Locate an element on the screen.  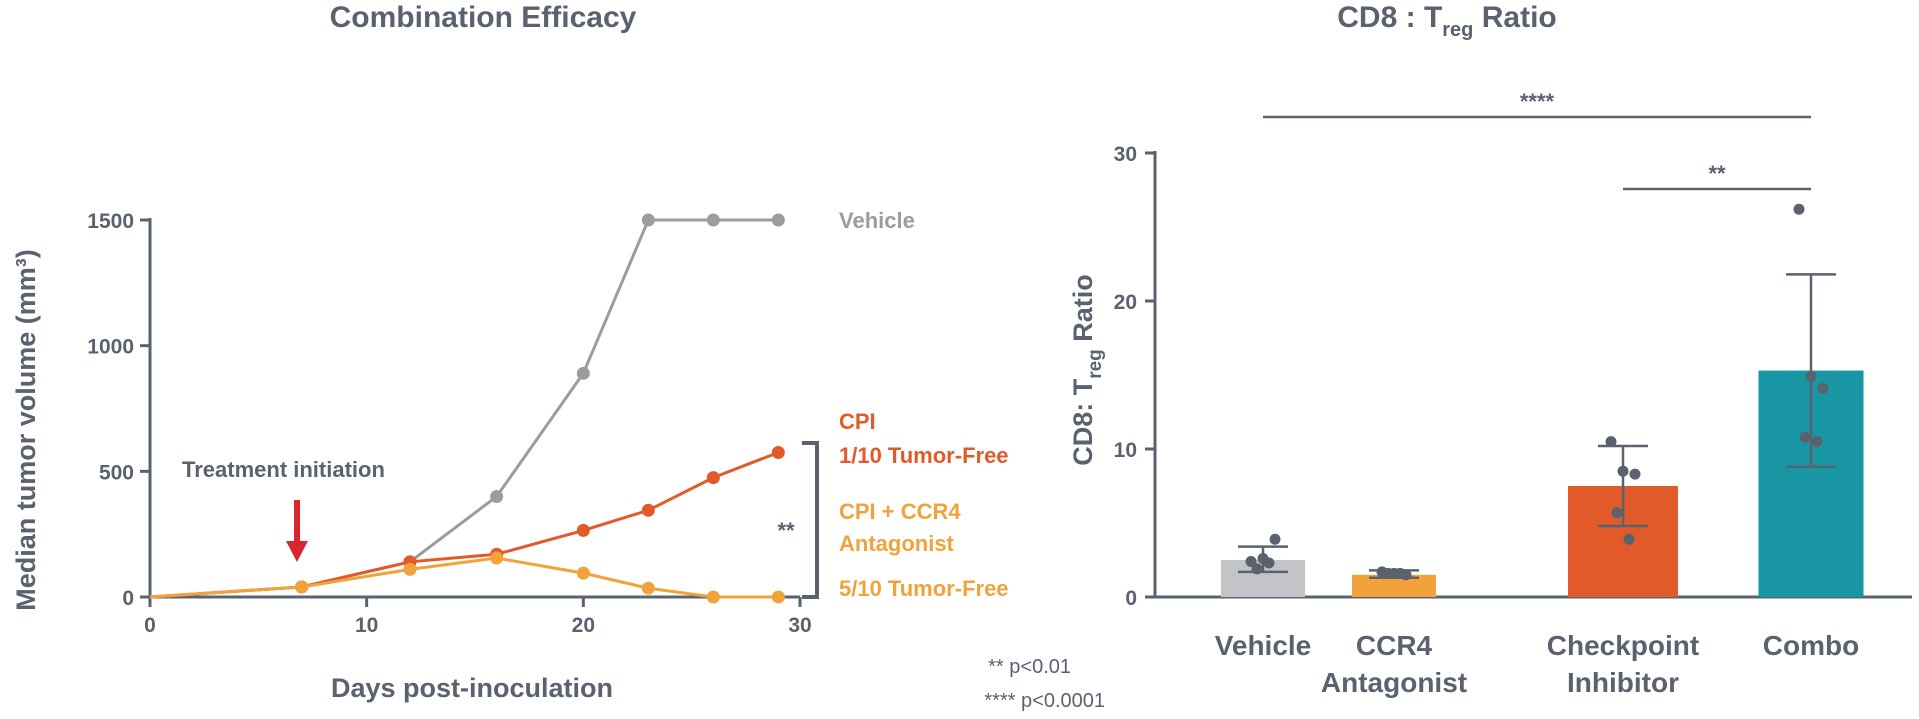
significance-marker: **** is located at coordinates (1537, 101).